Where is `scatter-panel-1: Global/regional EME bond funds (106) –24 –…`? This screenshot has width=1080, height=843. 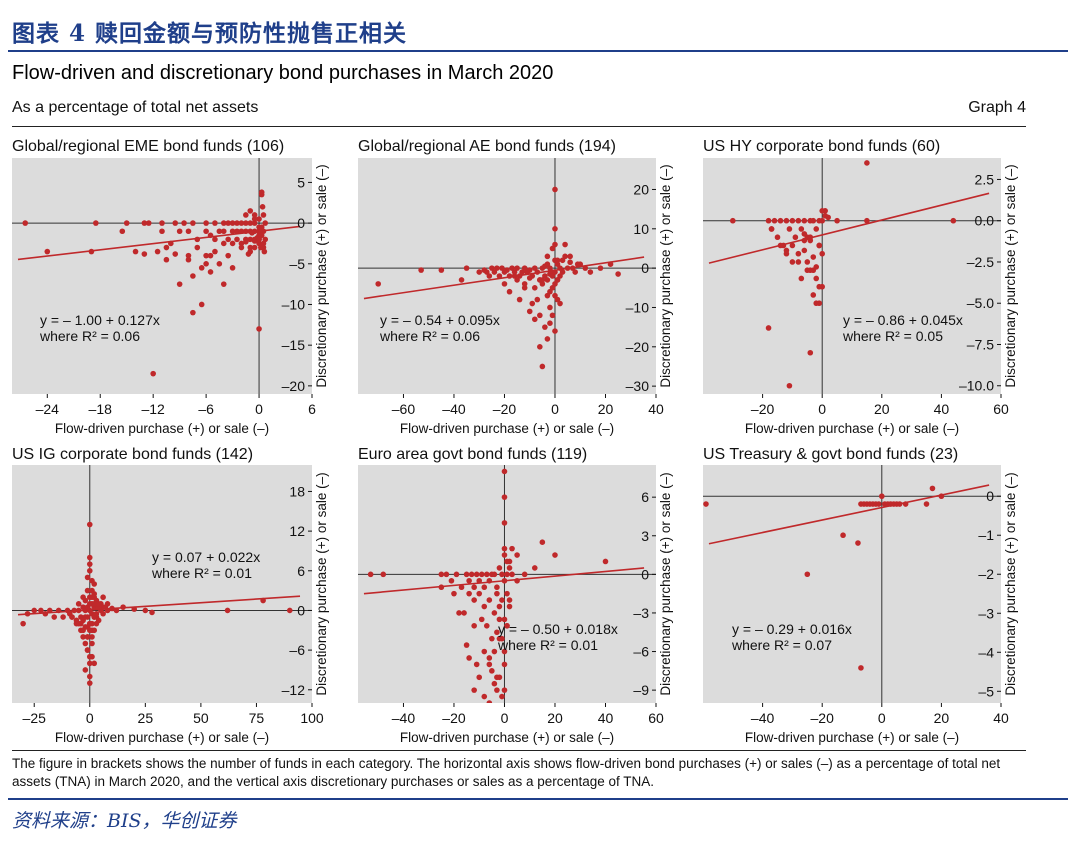
scatter-panel-1: Global/regional EME bond funds (106) –24 –… is located at coordinates (170, 287).